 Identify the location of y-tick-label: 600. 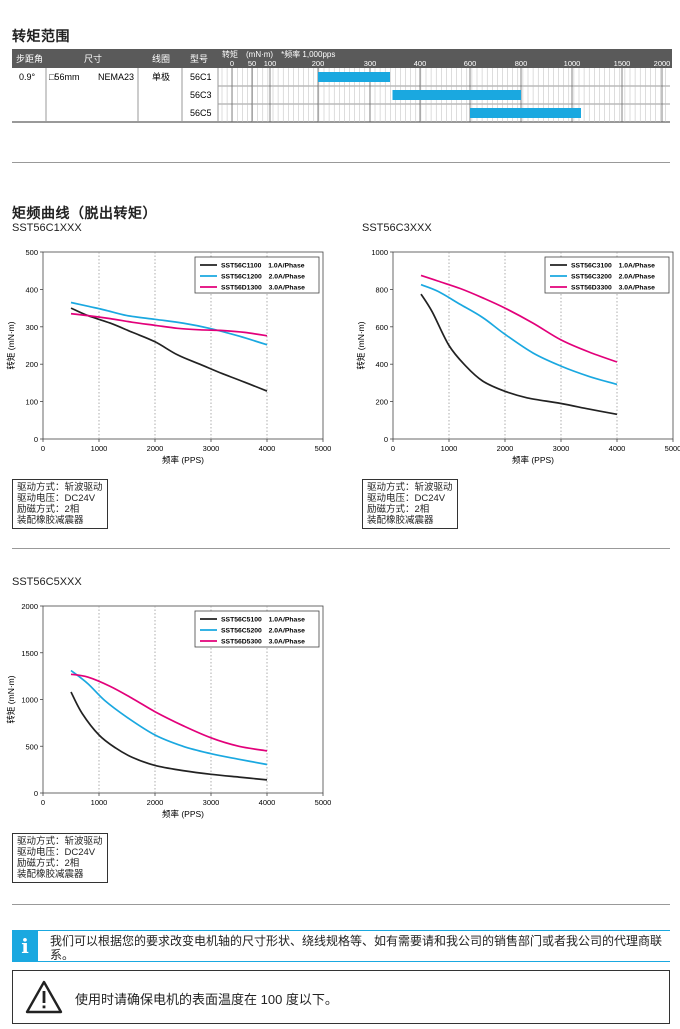
(381, 327).